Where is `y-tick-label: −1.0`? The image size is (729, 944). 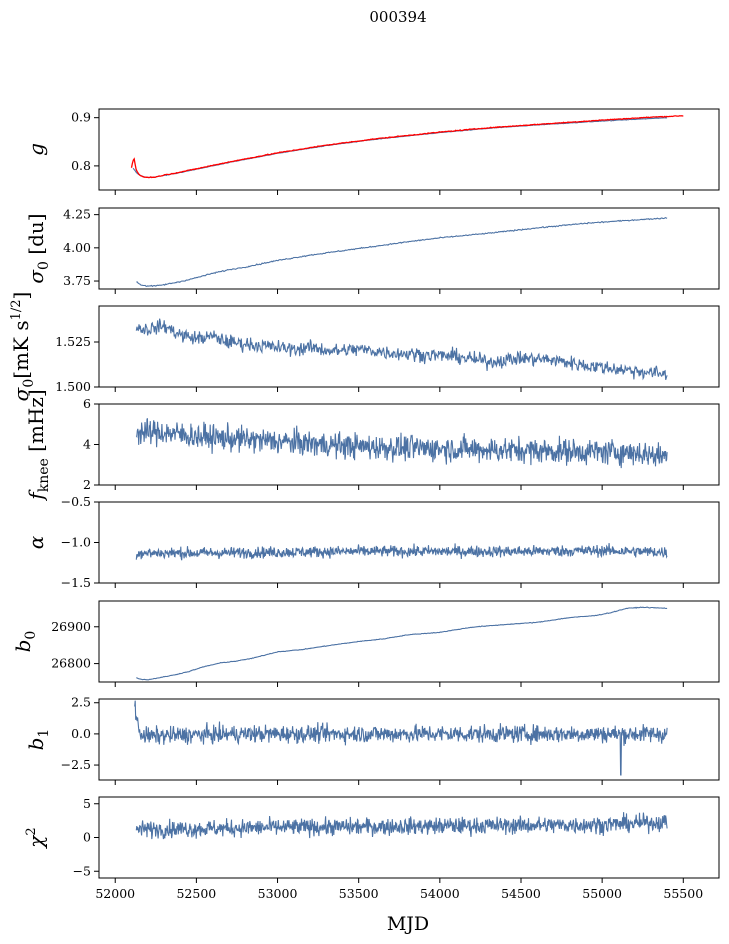 y-tick-label: −1.0 is located at coordinates (76, 542).